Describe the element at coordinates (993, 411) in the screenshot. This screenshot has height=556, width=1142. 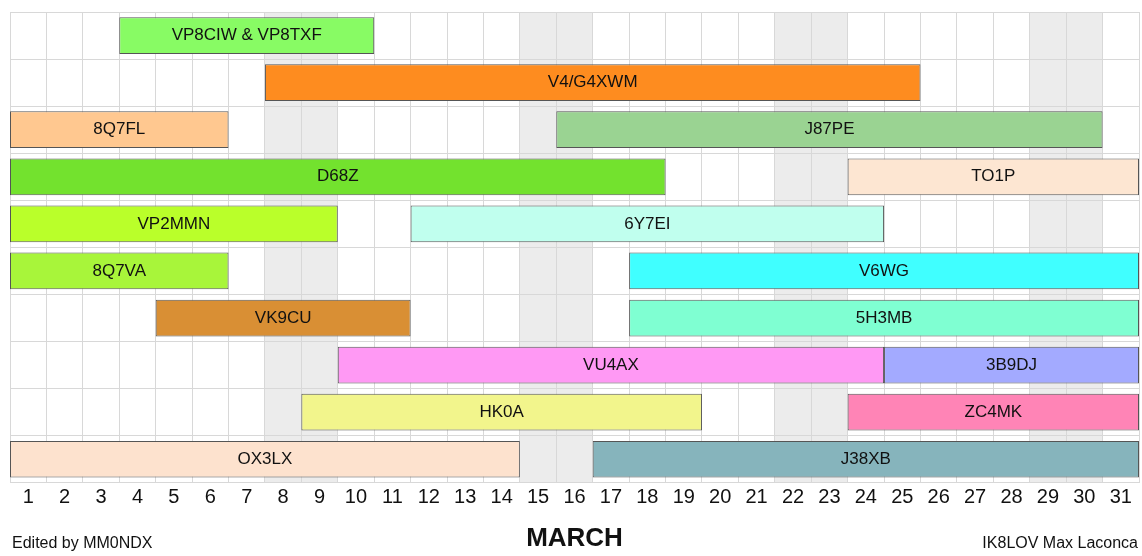
I see `series-label: ZC4MK` at that location.